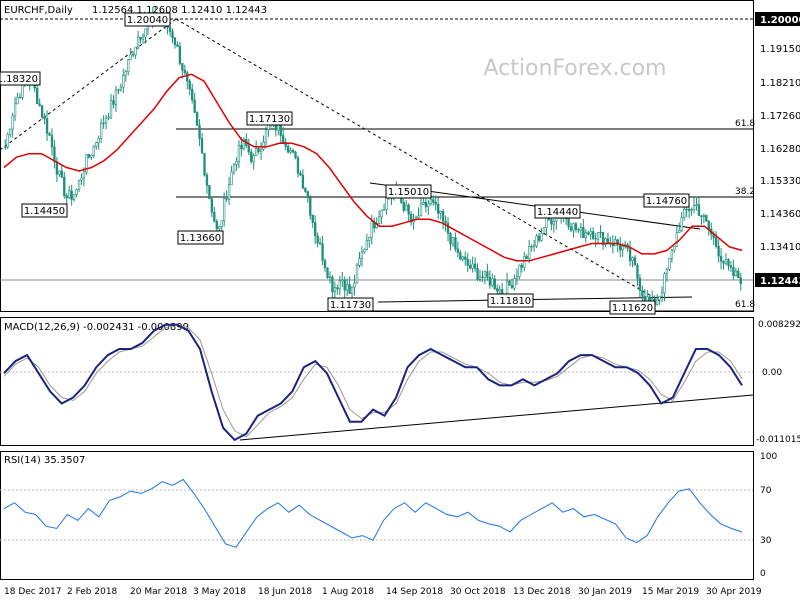 The height and width of the screenshot is (600, 800). What do you see at coordinates (348, 592) in the screenshot?
I see `time-tick-1-aug-2018: 1 Aug 2018` at bounding box center [348, 592].